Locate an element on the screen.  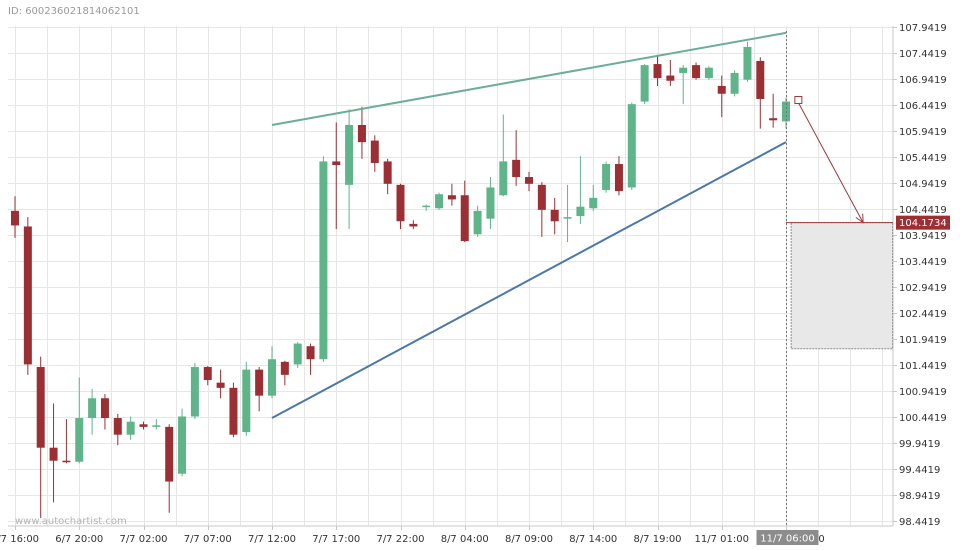
y-tick-label: 107.9419 is located at coordinates (923, 28).